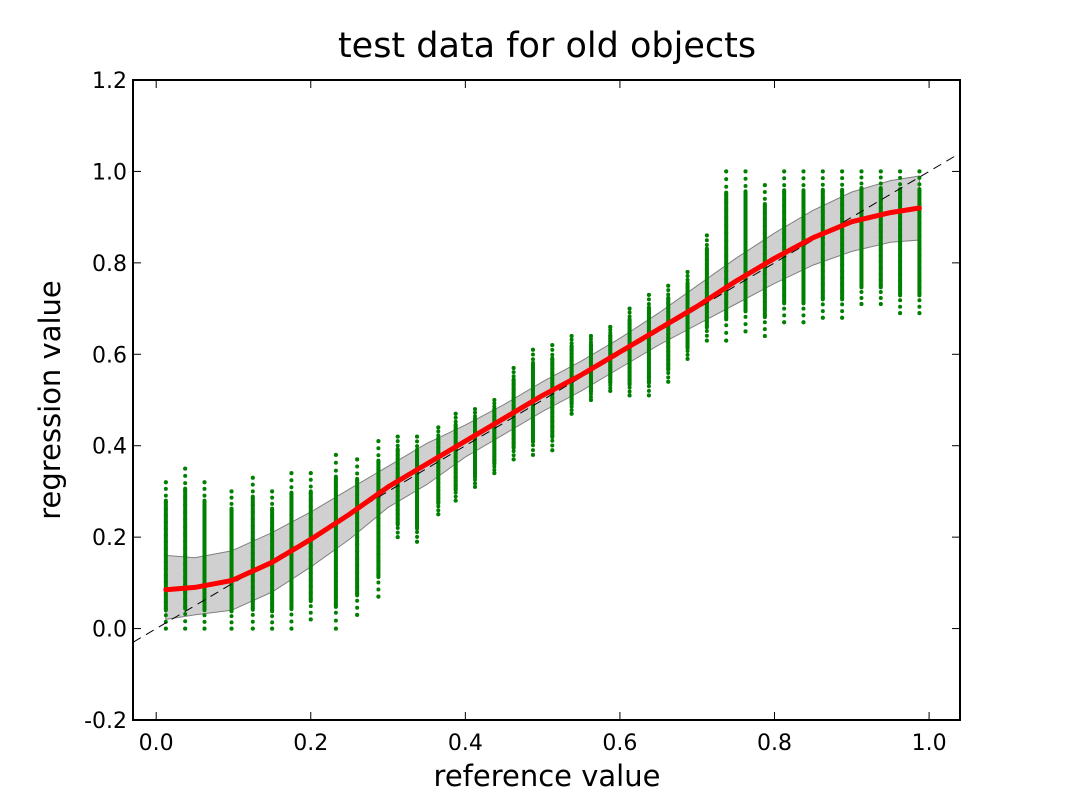 This screenshot has width=1066, height=800. What do you see at coordinates (774, 743) in the screenshot?
I see `x-tick-label: 0.8` at bounding box center [774, 743].